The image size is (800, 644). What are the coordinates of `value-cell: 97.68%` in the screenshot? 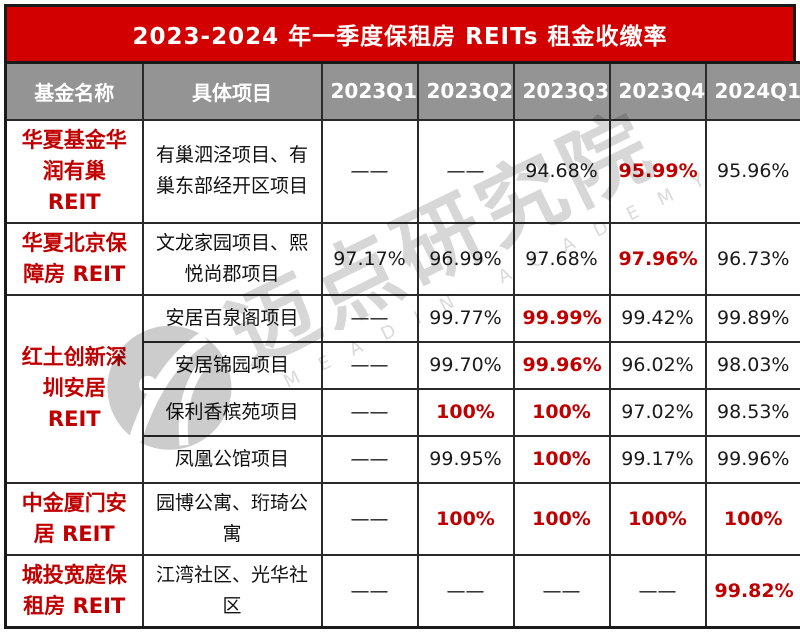 It's located at (561, 258).